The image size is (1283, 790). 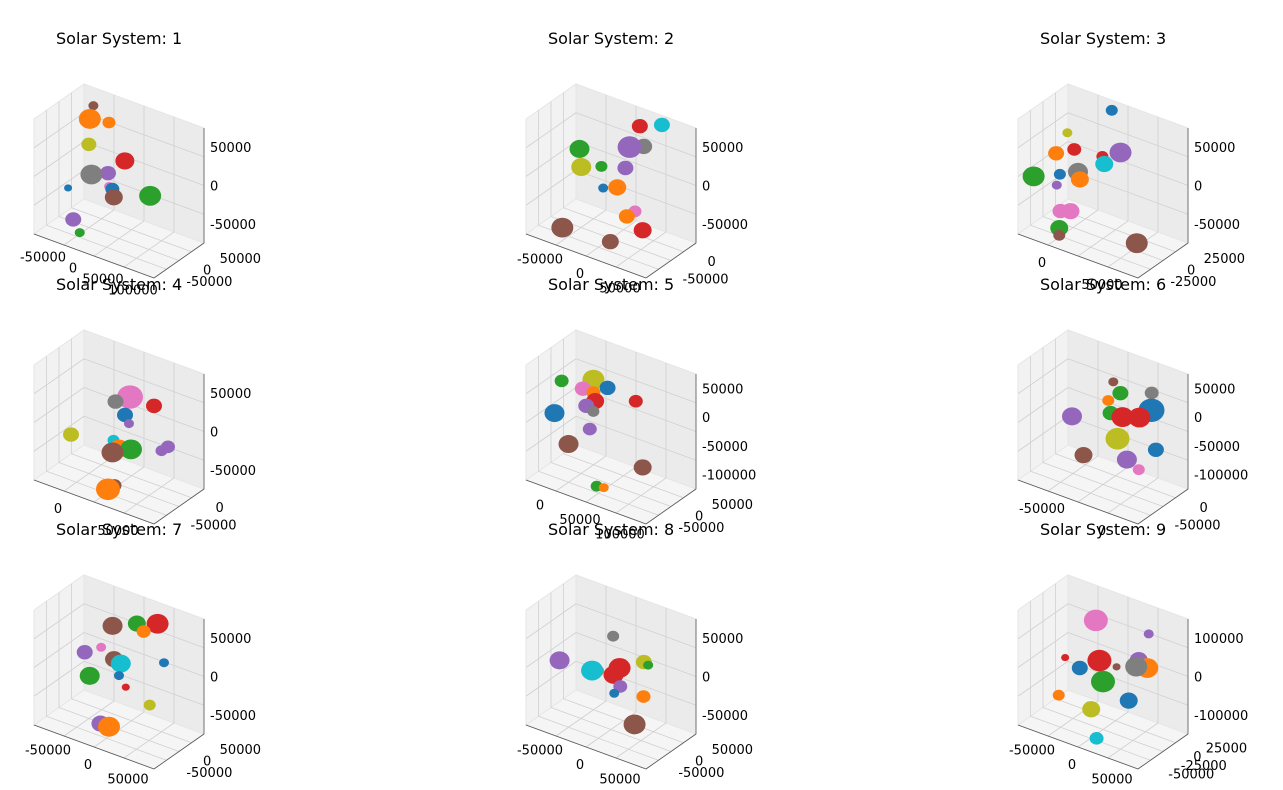 What do you see at coordinates (1078, 502) in the screenshot?
I see `x-axis-line` at bounding box center [1078, 502].